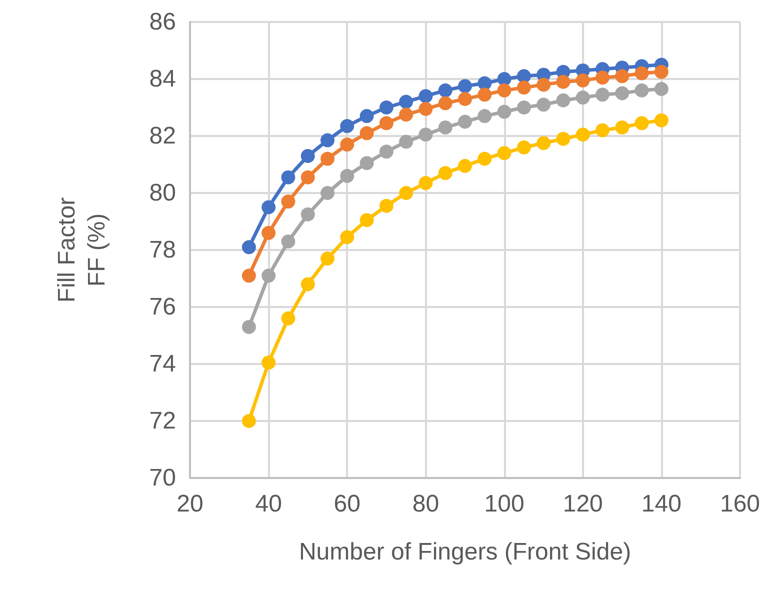 This screenshot has width=764, height=613. I want to click on y-tick-label: 72, so click(162, 421).